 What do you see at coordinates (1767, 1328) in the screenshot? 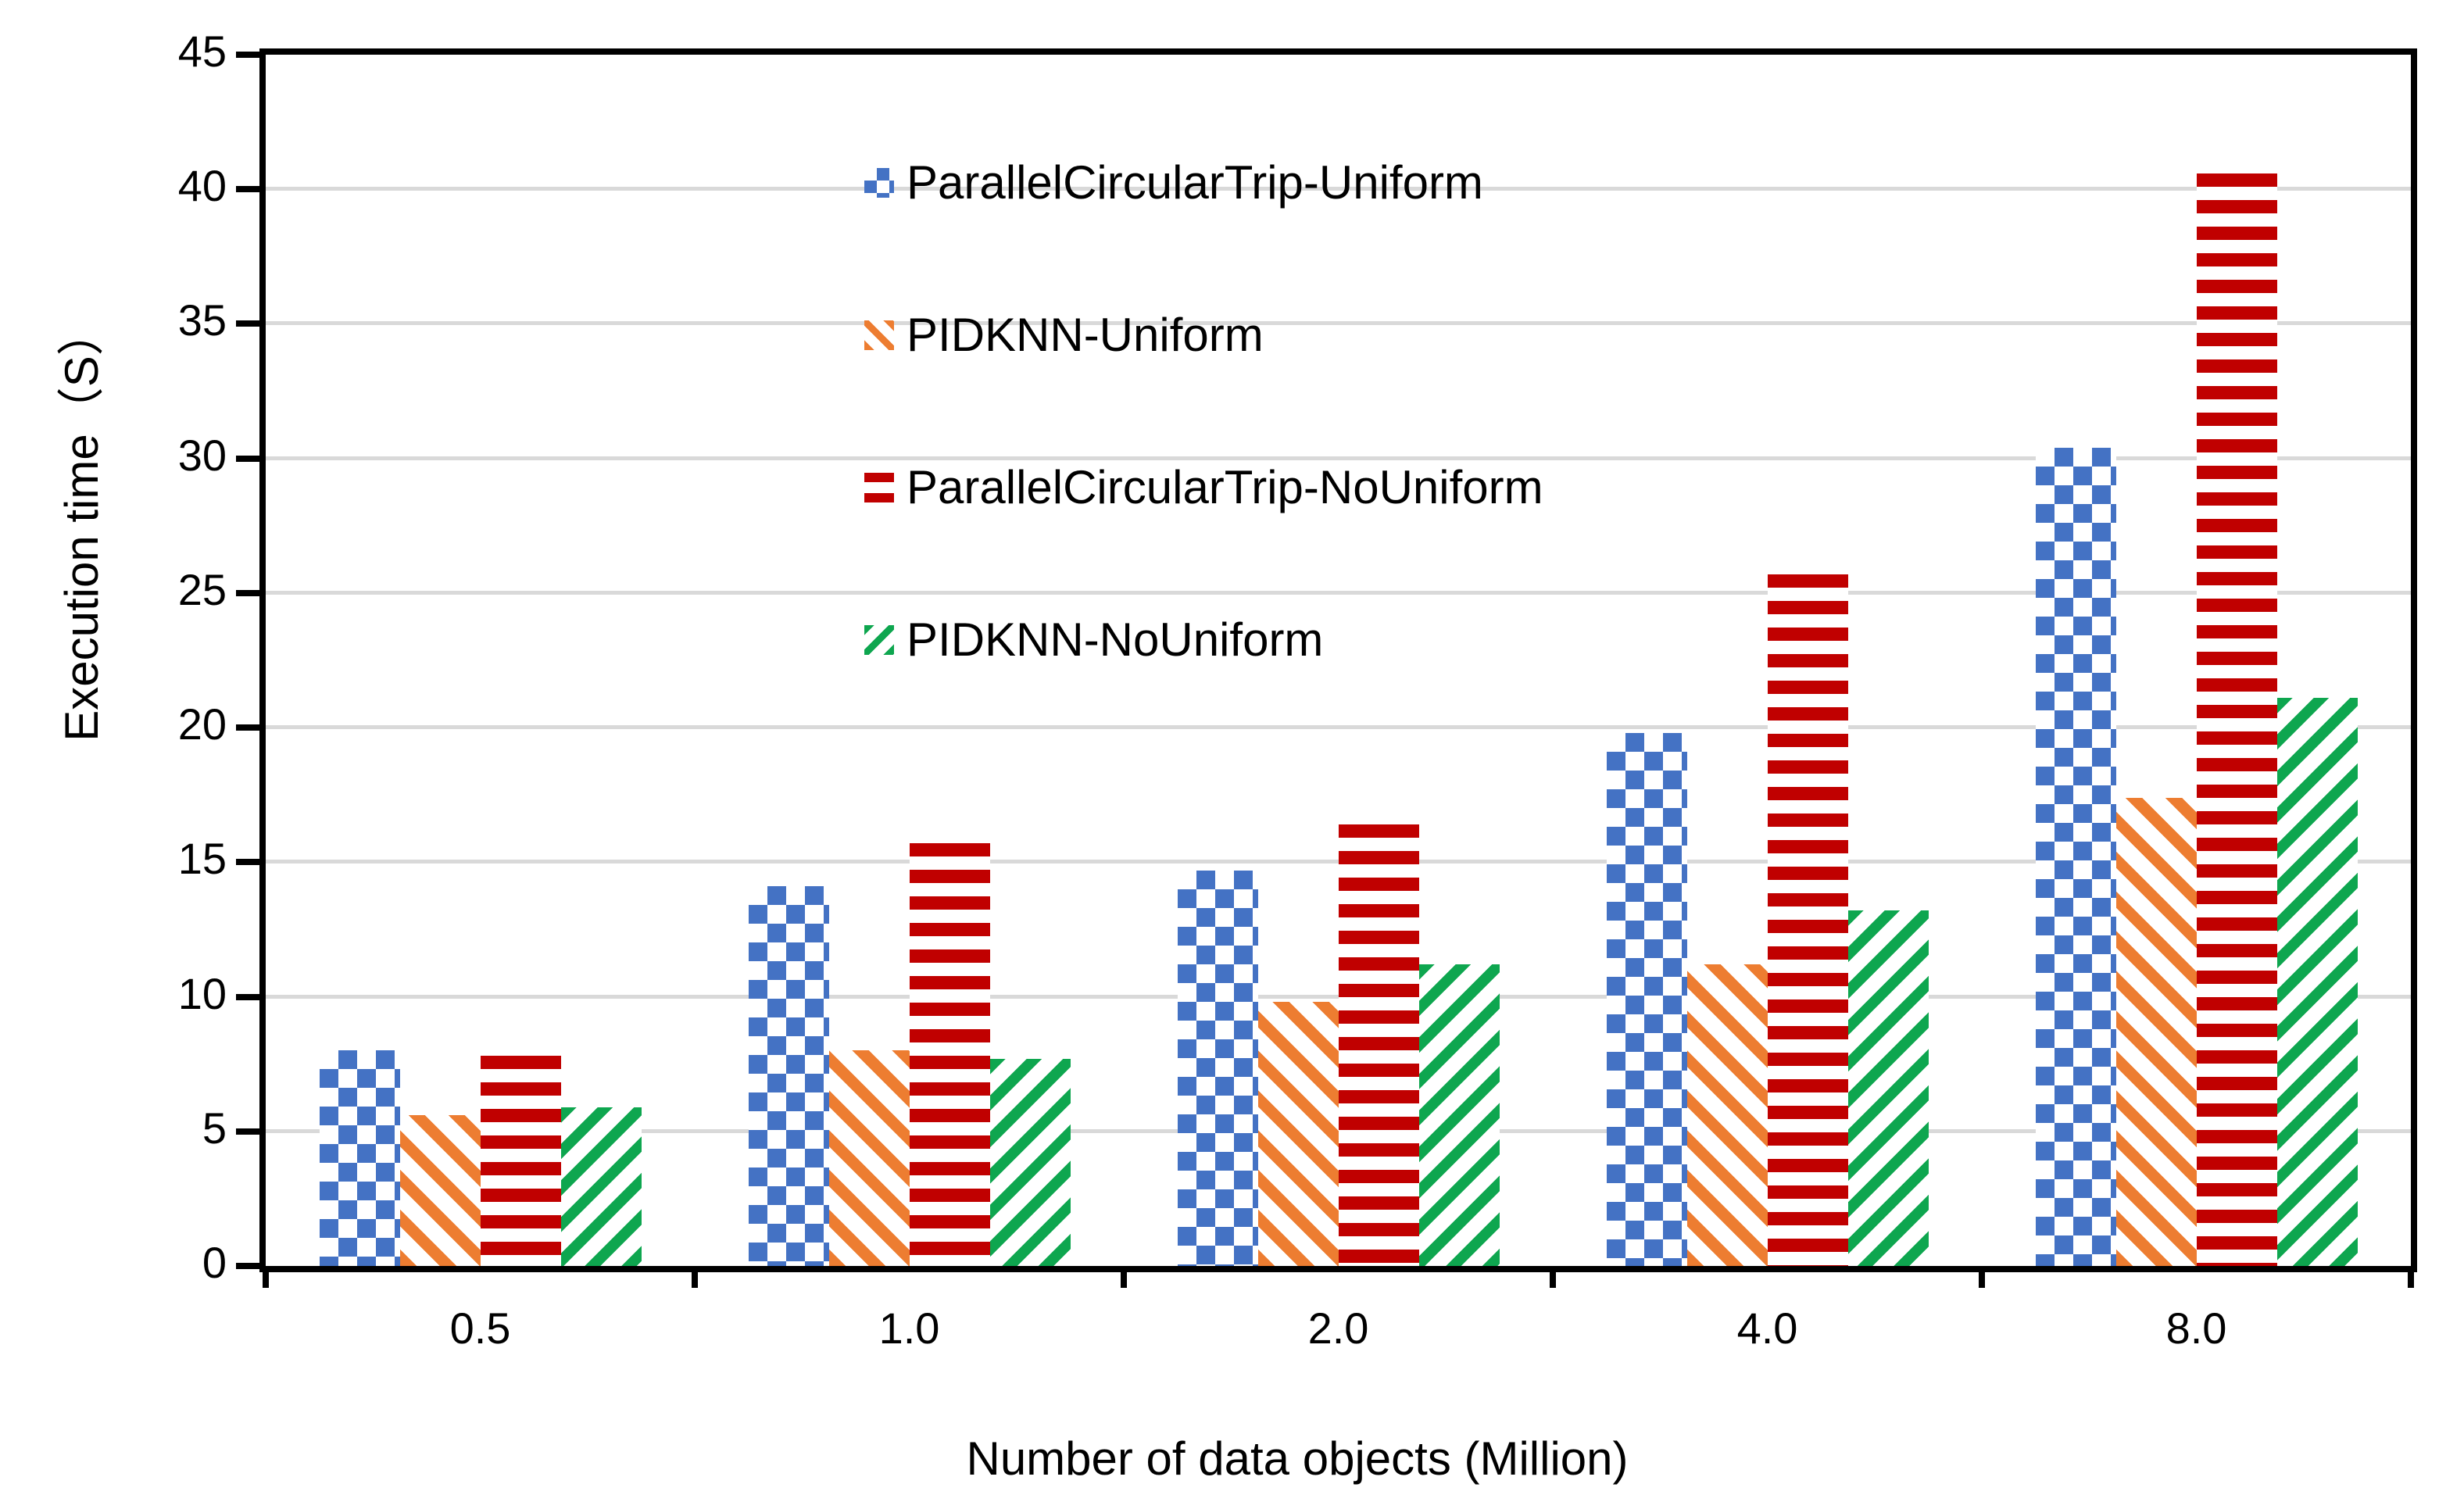
I see `x-tick-label-4.0: 4.0` at bounding box center [1767, 1328].